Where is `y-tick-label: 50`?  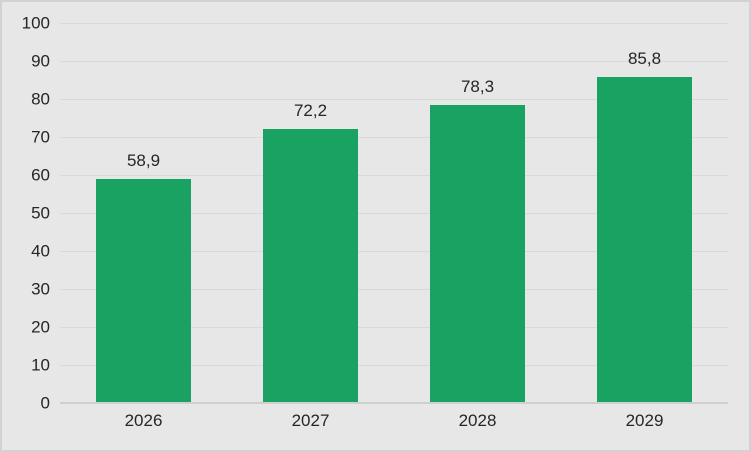 y-tick-label: 50 is located at coordinates (40, 213).